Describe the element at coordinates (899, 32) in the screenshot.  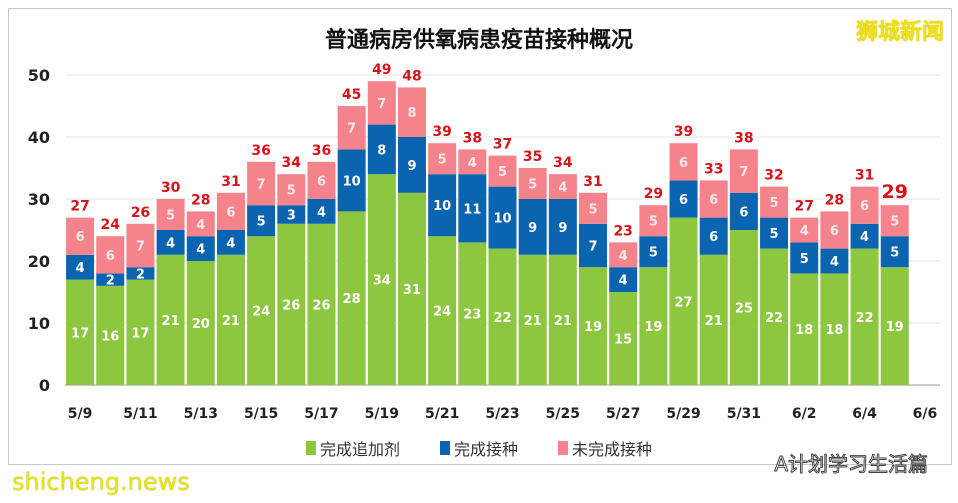
I see `watermark-logo: 狮城新闻` at that location.